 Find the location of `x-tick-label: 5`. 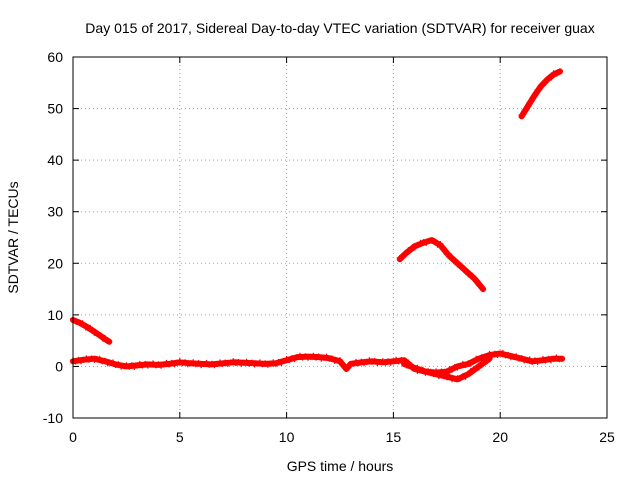

x-tick-label: 5 is located at coordinates (180, 437).